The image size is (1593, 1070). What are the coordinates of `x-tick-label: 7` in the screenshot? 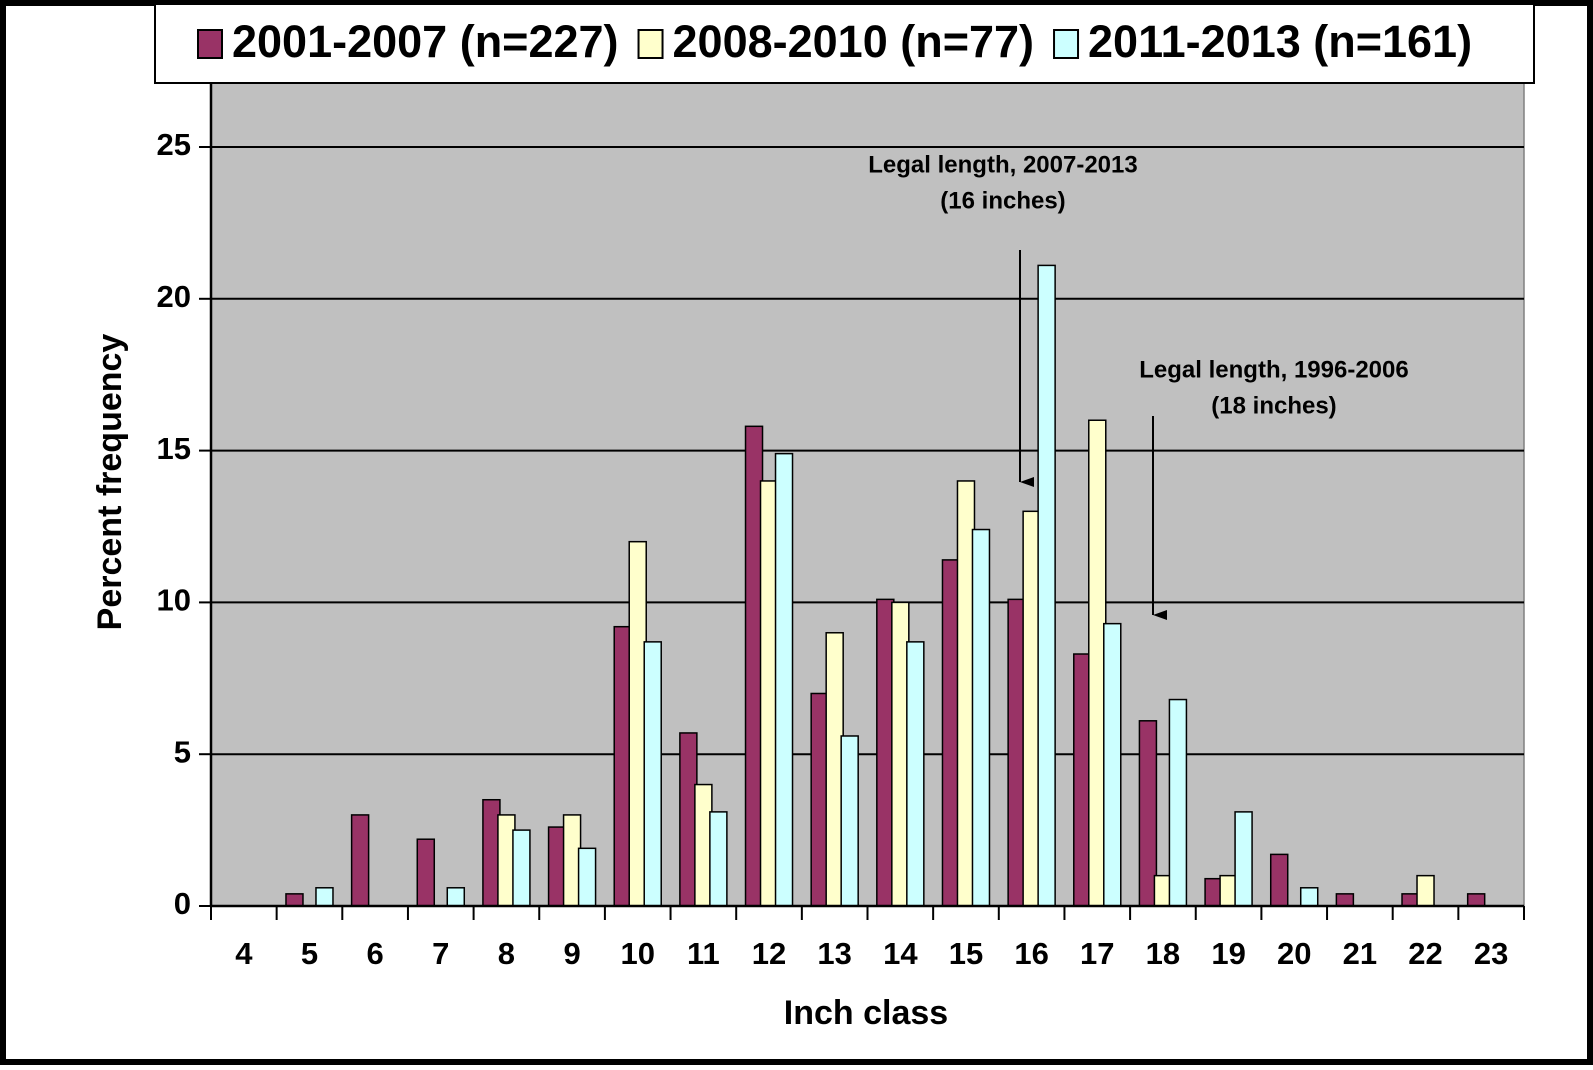 It's located at (440, 953).